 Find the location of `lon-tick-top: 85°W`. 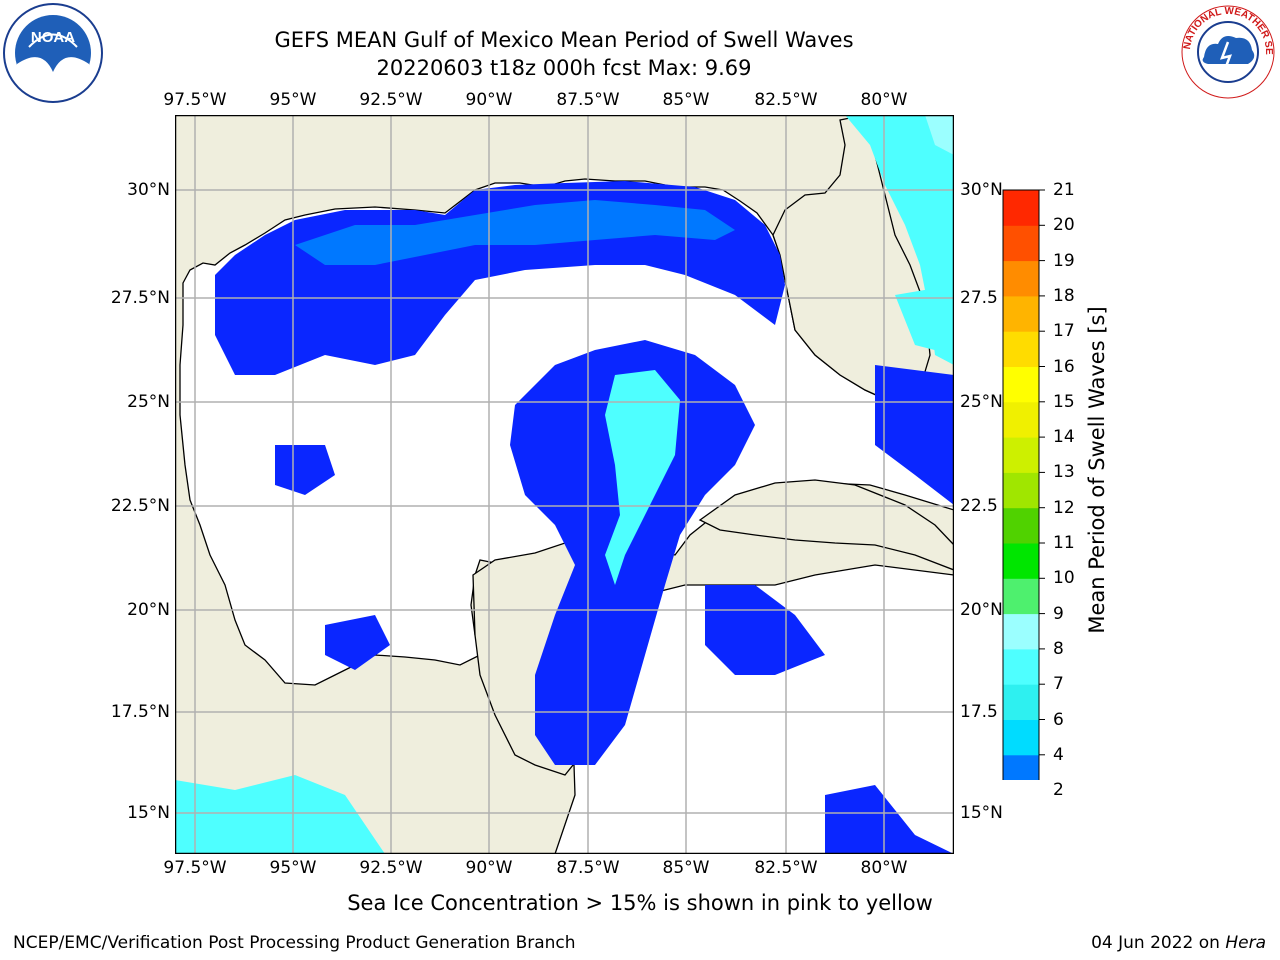

lon-tick-top: 85°W is located at coordinates (686, 100).